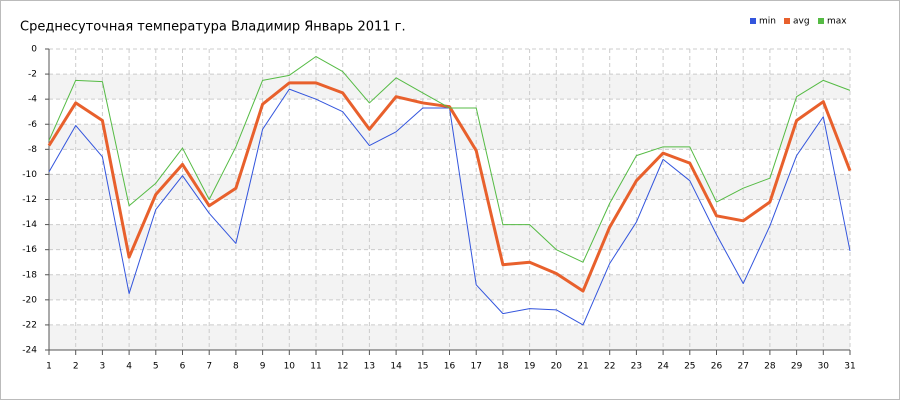 The image size is (900, 400). I want to click on x-tick-label: 16, so click(450, 367).